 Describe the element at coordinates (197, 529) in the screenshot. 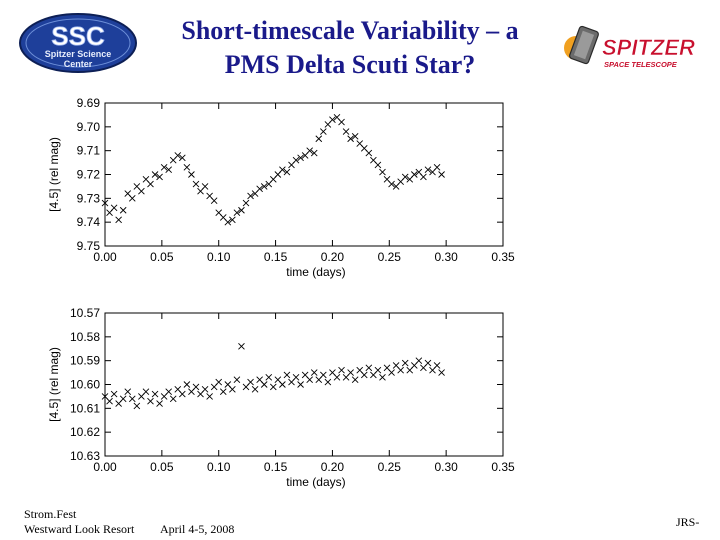

I see `footer-date: April 4-5, 2008` at that location.